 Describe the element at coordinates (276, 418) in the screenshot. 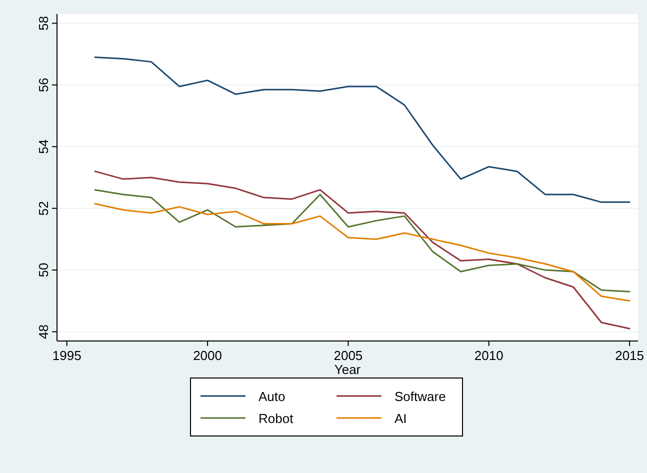

I see `legend-label: Robot` at that location.